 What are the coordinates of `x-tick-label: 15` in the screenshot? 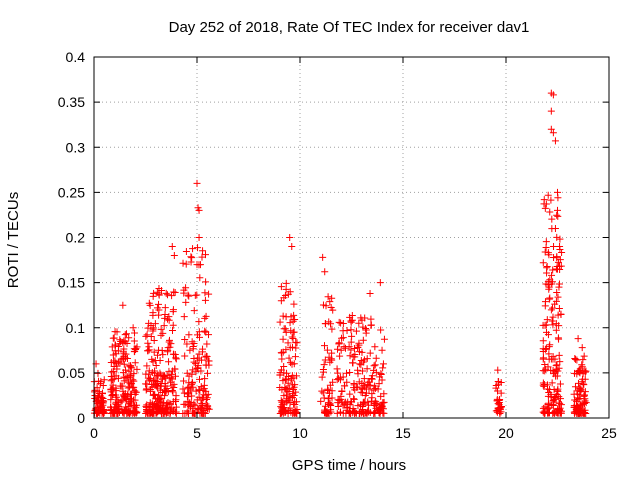 It's located at (403, 433).